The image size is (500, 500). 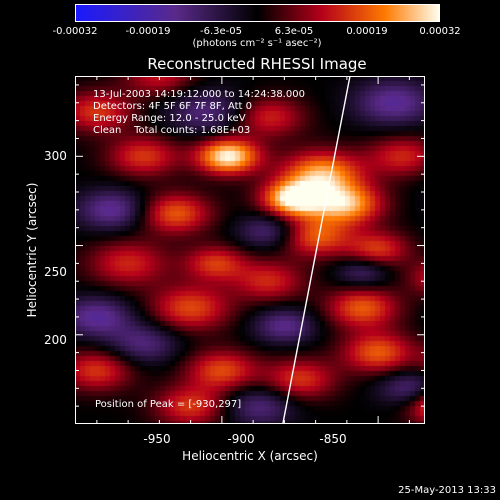 I want to click on y-tick-label: 200, so click(x=55, y=340).